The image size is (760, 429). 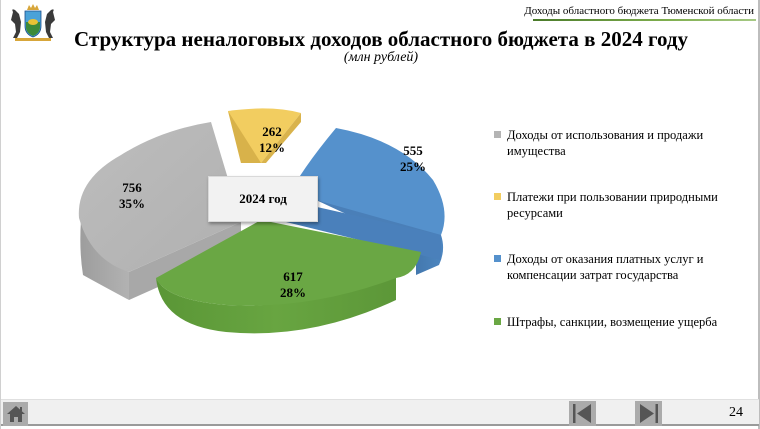 I want to click on data-label-yellow: 262 12%, so click(x=272, y=140).